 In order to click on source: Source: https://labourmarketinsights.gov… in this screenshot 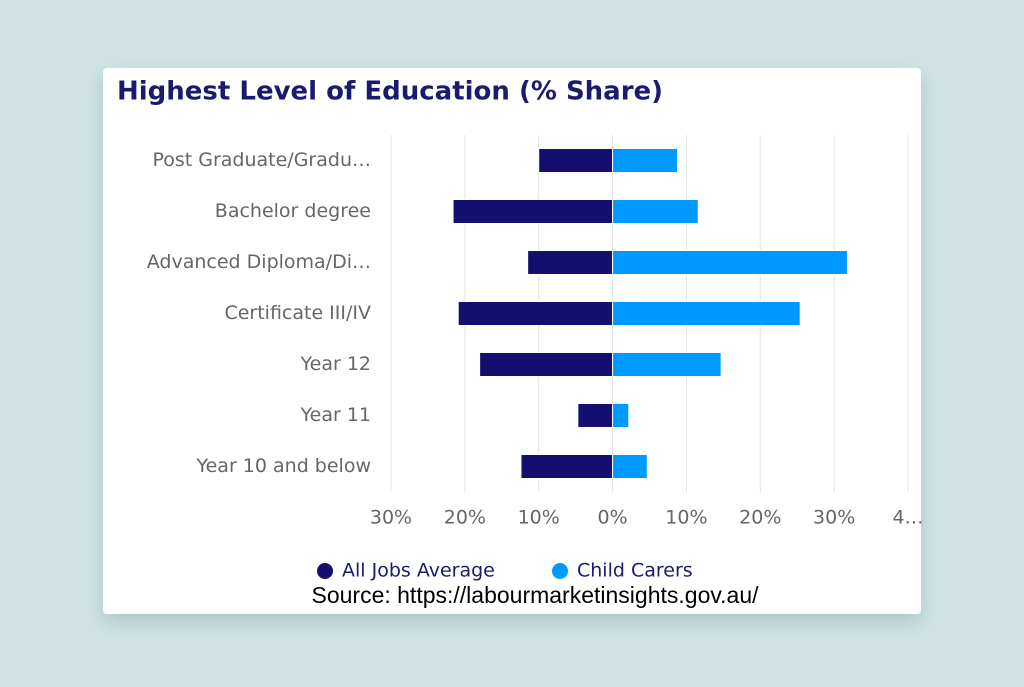, I will do `click(535, 595)`.